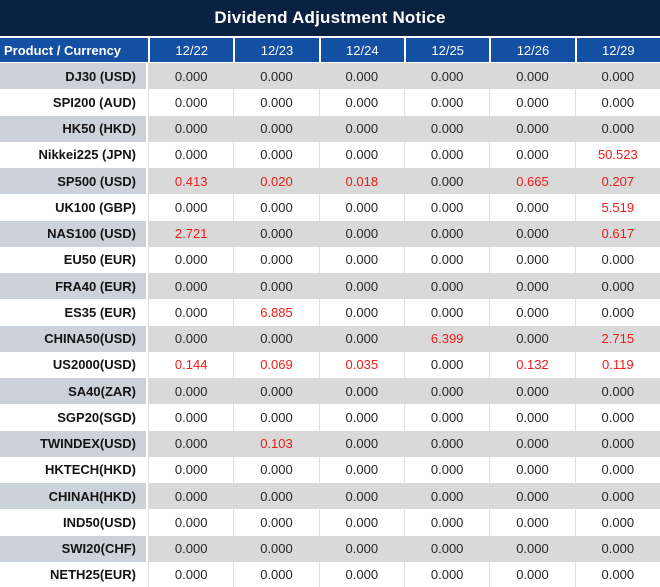 The width and height of the screenshot is (660, 587). What do you see at coordinates (276, 443) in the screenshot?
I see `dividend-value: 0.103` at bounding box center [276, 443].